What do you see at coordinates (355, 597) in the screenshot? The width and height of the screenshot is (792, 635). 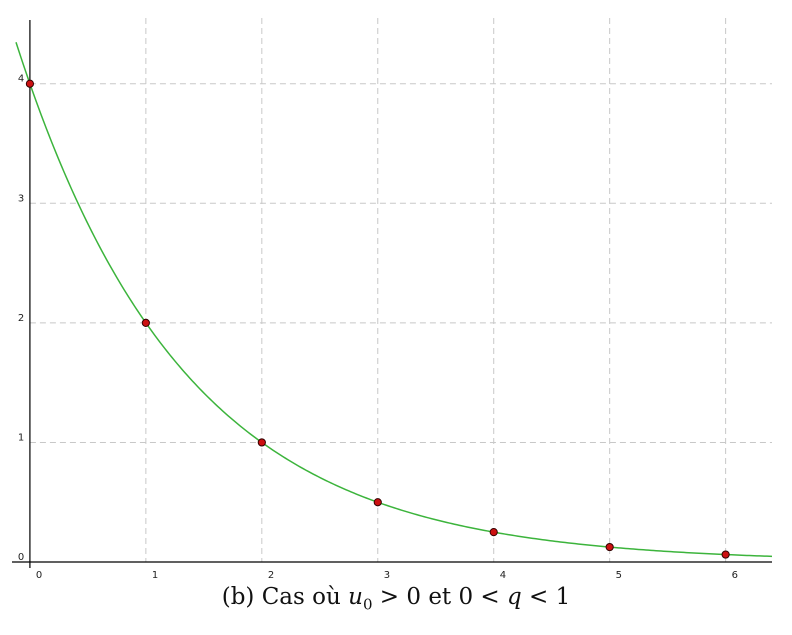 I see `caption-var-u: u` at bounding box center [355, 597].